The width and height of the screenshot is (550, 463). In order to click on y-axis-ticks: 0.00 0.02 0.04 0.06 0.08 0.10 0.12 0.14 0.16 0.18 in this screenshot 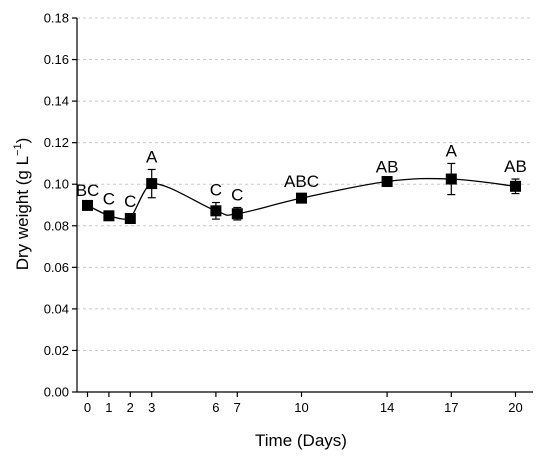, I will do `click(60, 205)`.